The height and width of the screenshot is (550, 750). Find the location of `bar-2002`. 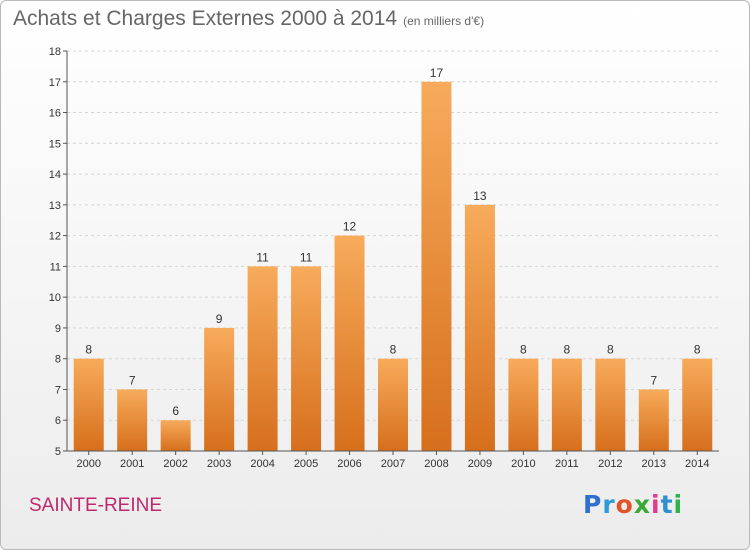

bar-2002 is located at coordinates (175, 435).